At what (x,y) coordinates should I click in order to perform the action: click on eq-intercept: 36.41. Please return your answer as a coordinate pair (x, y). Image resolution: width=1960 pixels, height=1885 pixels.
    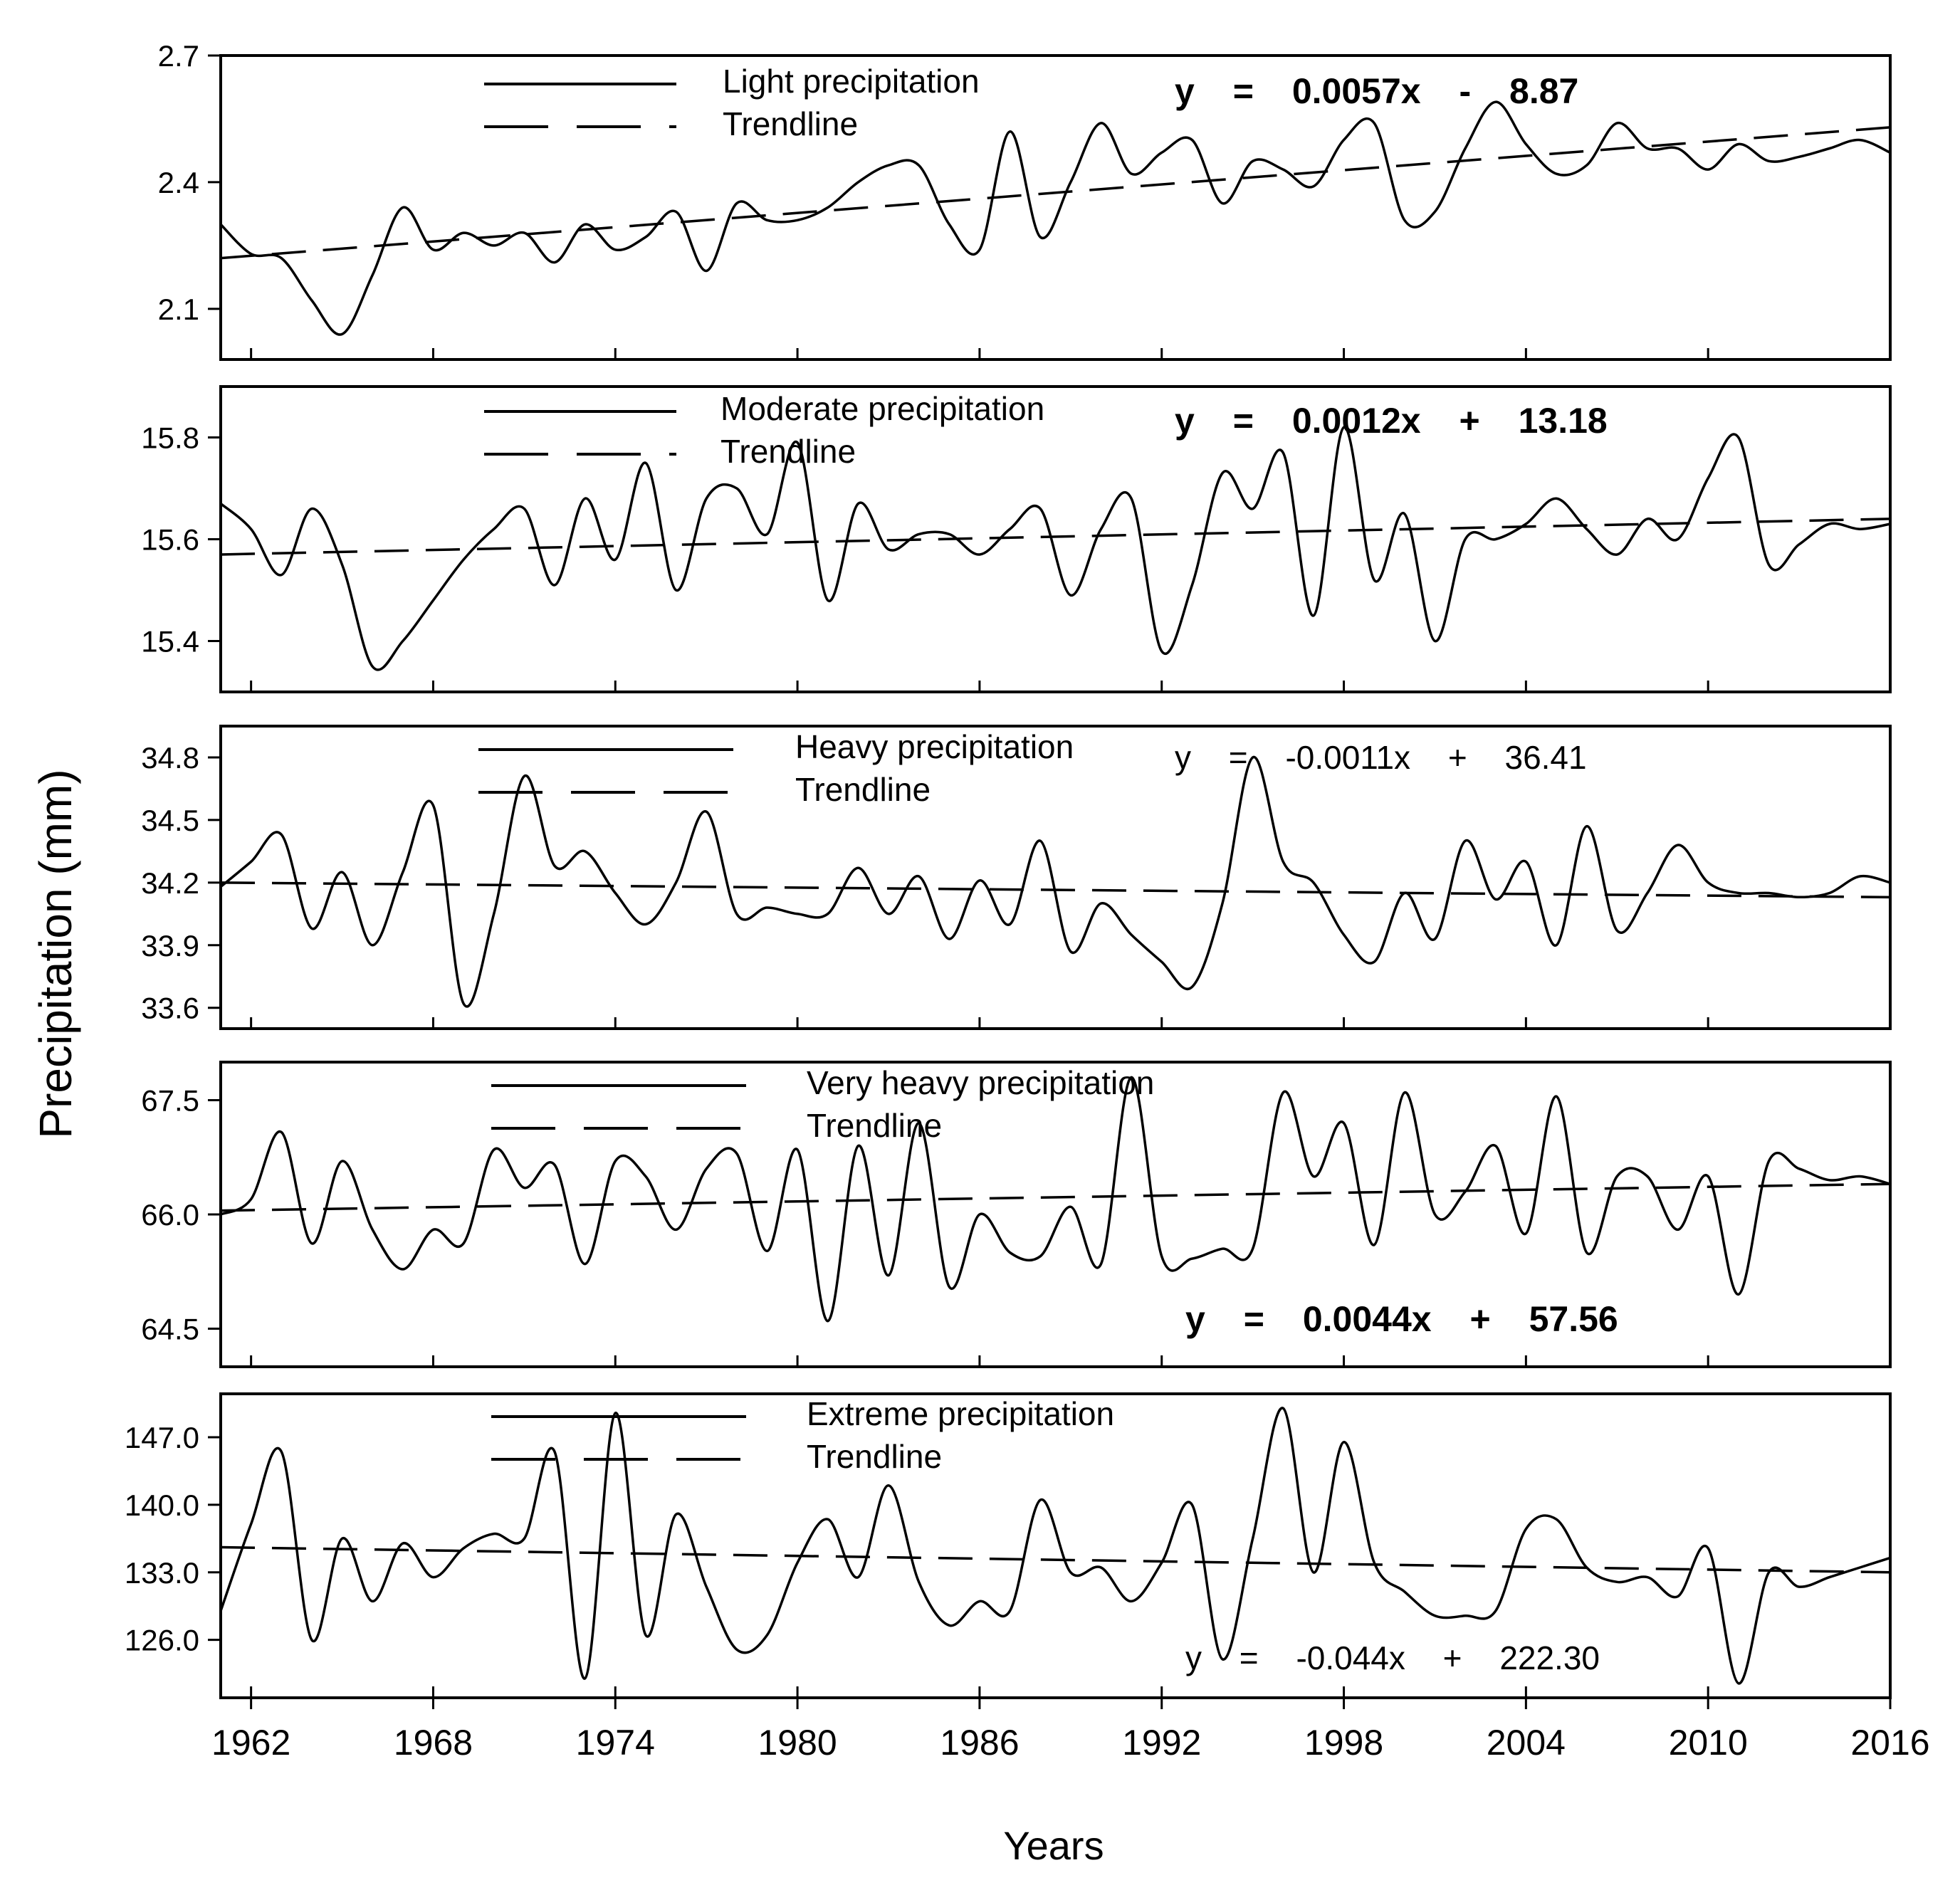
    Looking at the image, I should click on (1545, 757).